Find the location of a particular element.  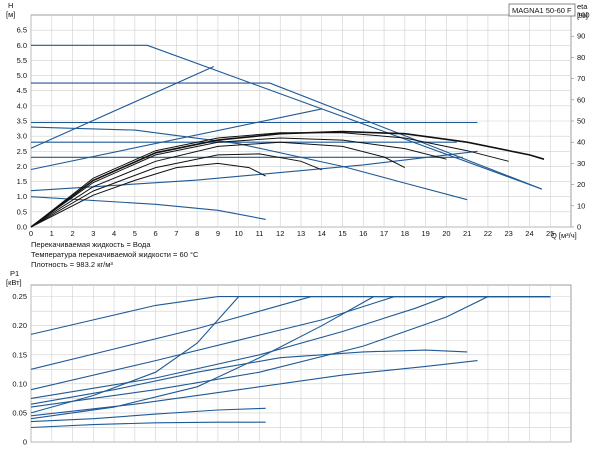

y-tick-label: 0.20 is located at coordinates (19, 325).